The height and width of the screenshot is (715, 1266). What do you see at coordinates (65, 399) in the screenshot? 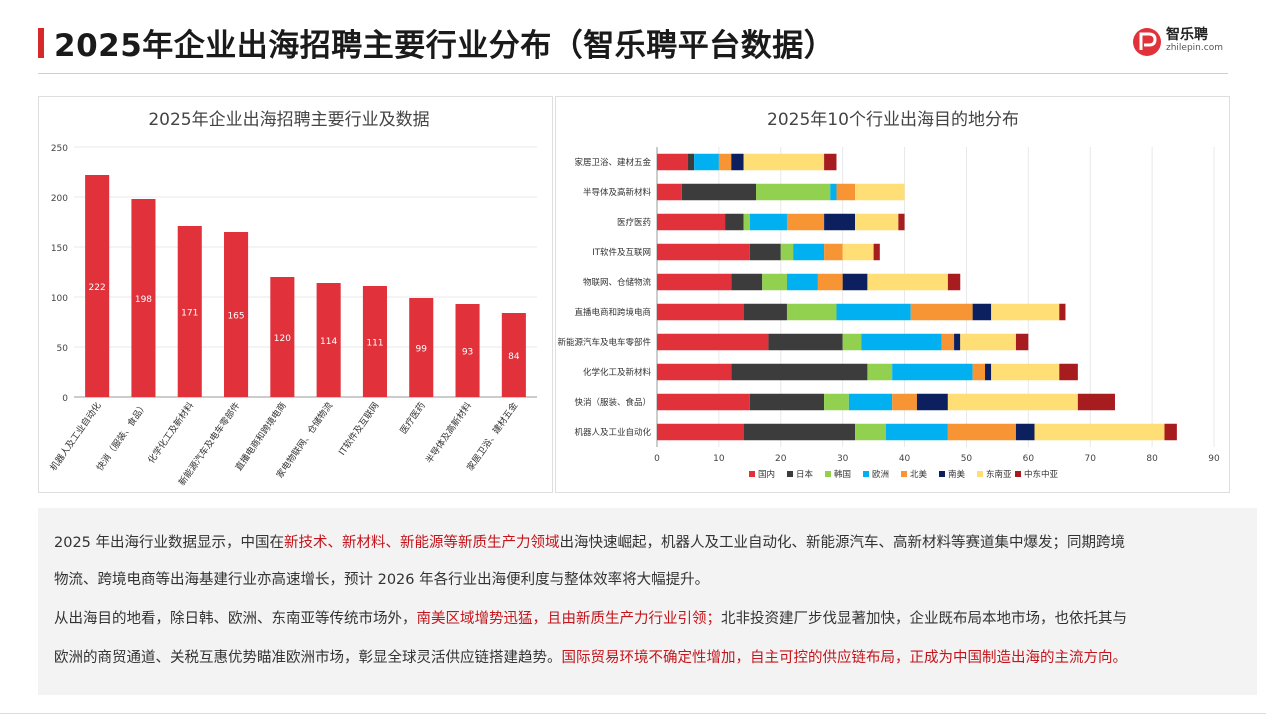
I see `y-tick-label: 0` at bounding box center [65, 399].